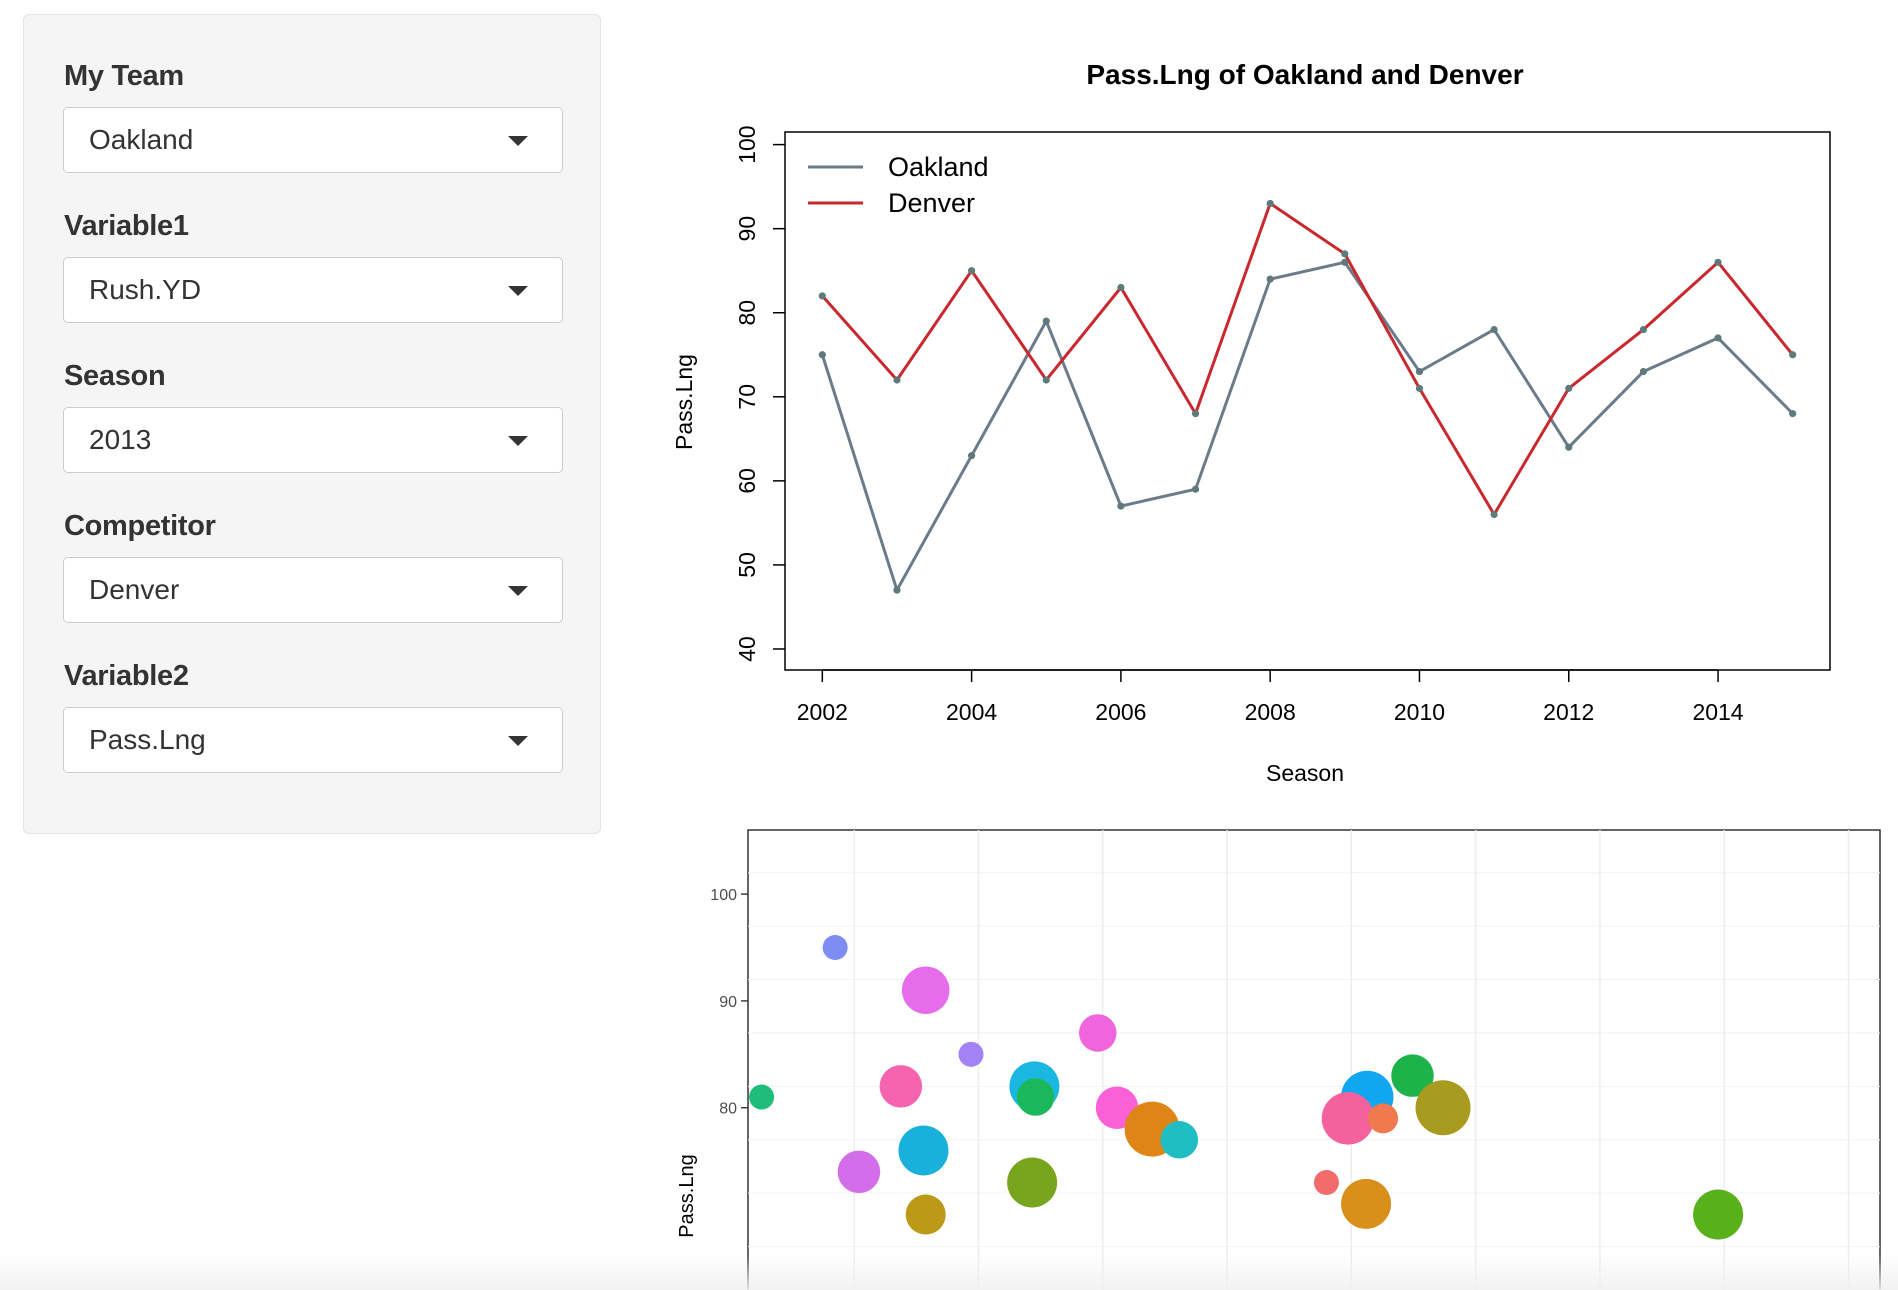  What do you see at coordinates (147, 739) in the screenshot?
I see `variable2-value: Pass.Lng` at bounding box center [147, 739].